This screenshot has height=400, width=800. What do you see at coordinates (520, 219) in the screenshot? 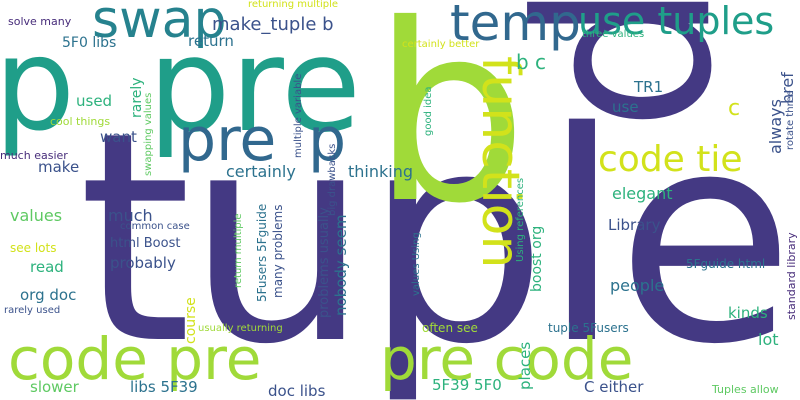
I see `cloud-word-using-references: Using references` at bounding box center [520, 219].